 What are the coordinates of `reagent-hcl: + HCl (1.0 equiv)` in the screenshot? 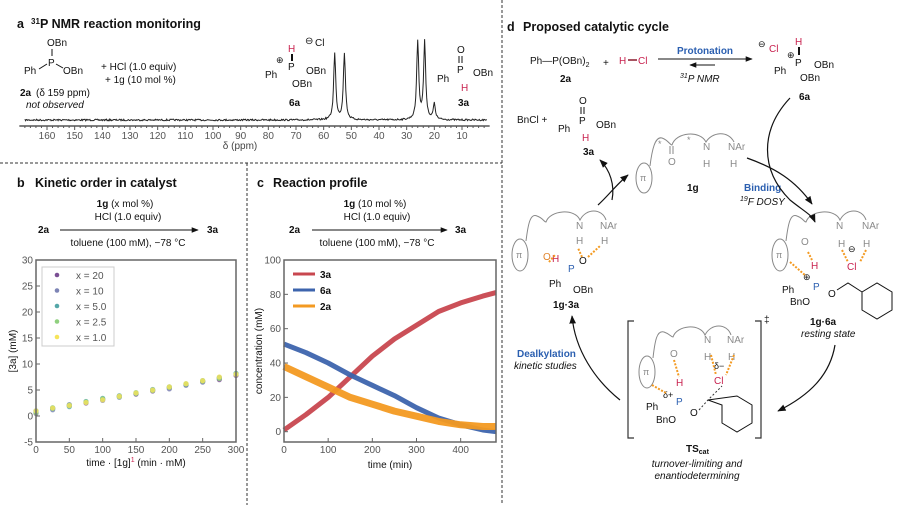 It's located at (138, 67).